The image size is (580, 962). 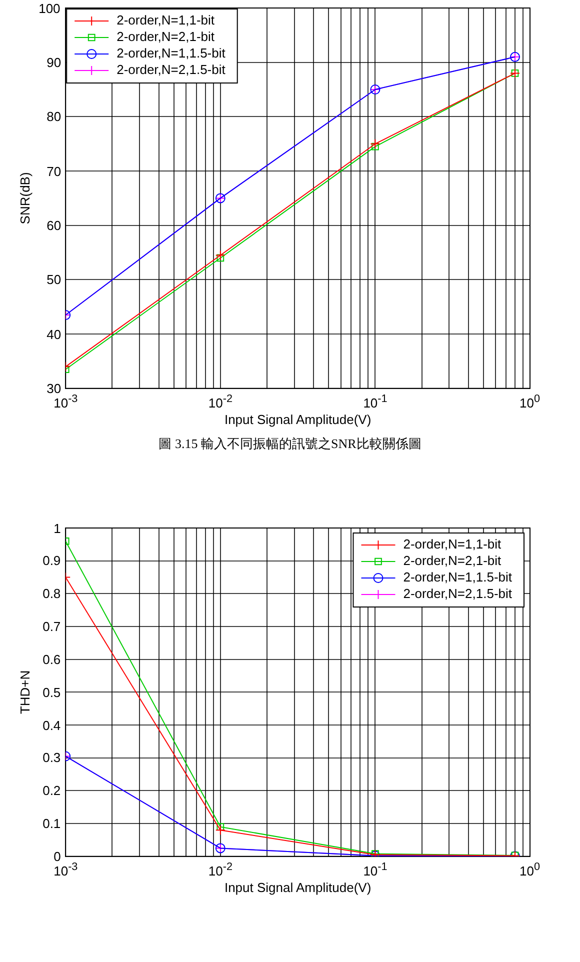 I want to click on y-tick-label: 0.1, so click(x=51, y=824).